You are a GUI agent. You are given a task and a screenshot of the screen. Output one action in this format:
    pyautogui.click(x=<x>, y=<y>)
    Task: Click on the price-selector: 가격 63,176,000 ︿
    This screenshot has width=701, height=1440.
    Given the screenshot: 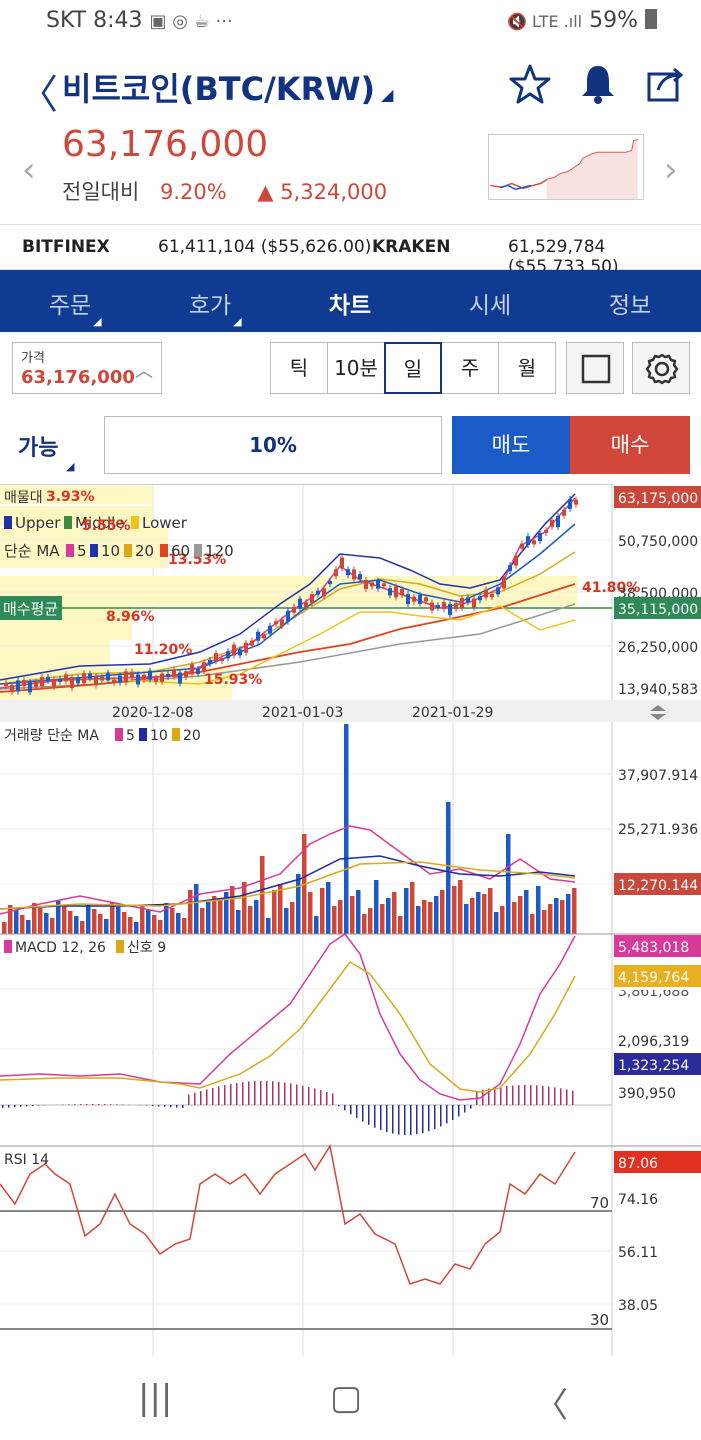 What is the action you would take?
    pyautogui.click(x=87, y=368)
    